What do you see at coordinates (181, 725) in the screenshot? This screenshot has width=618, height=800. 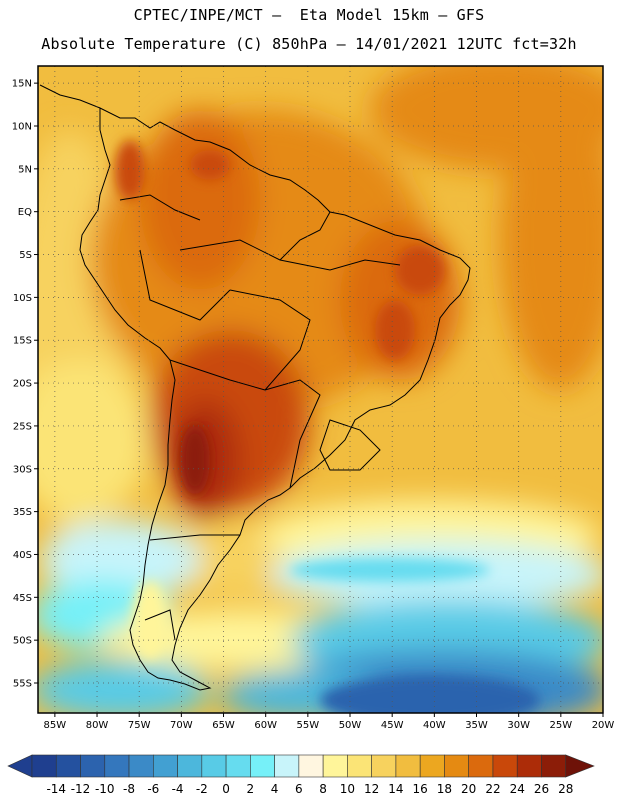 I see `lon-label: 70W` at bounding box center [181, 725].